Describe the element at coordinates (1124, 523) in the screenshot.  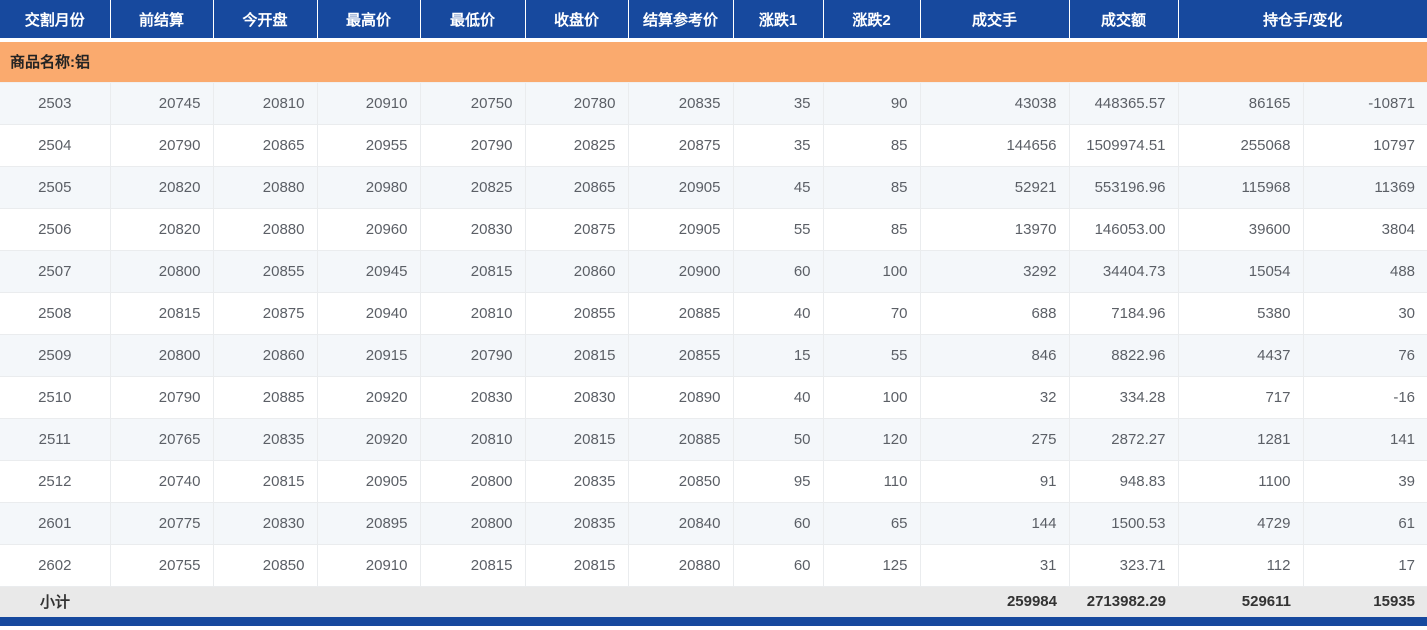
I see `cell-turnover: 1500.53` at that location.